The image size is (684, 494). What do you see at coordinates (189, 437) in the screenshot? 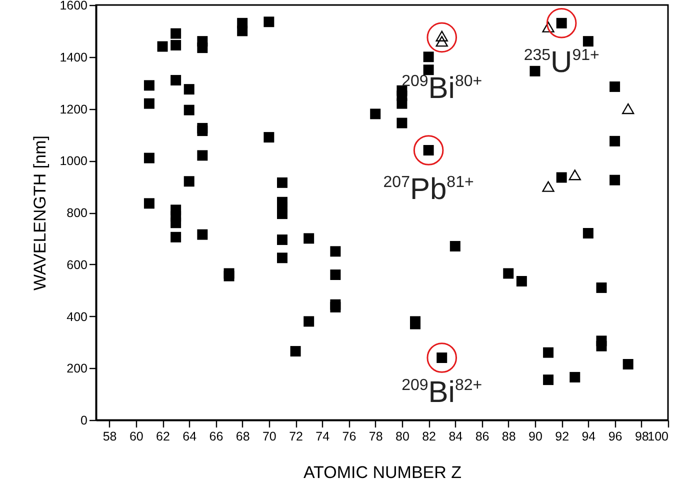
I see `x-tick-label: 64` at bounding box center [189, 437].